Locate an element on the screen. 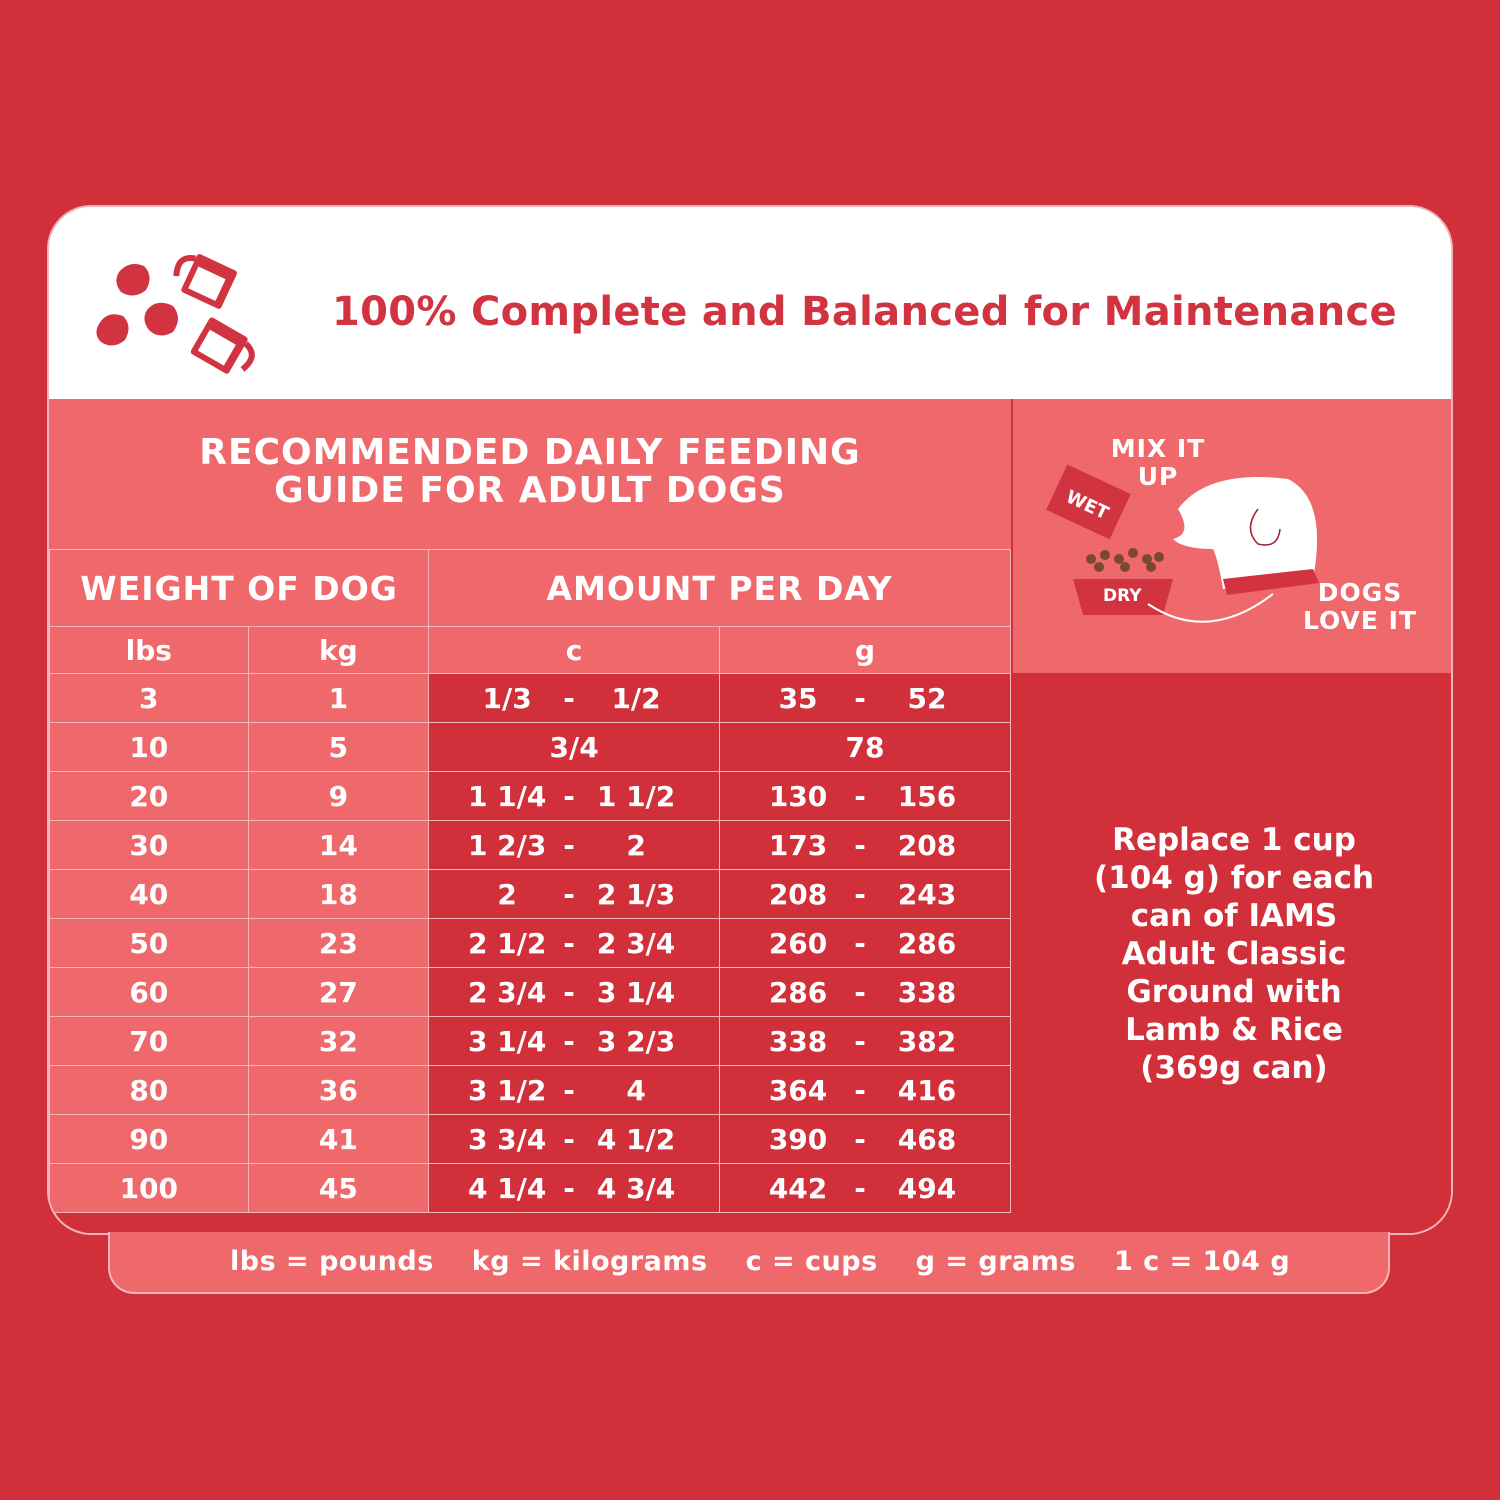 The height and width of the screenshot is (1500, 1500). svg-text: DRY is located at coordinates (1122, 596).